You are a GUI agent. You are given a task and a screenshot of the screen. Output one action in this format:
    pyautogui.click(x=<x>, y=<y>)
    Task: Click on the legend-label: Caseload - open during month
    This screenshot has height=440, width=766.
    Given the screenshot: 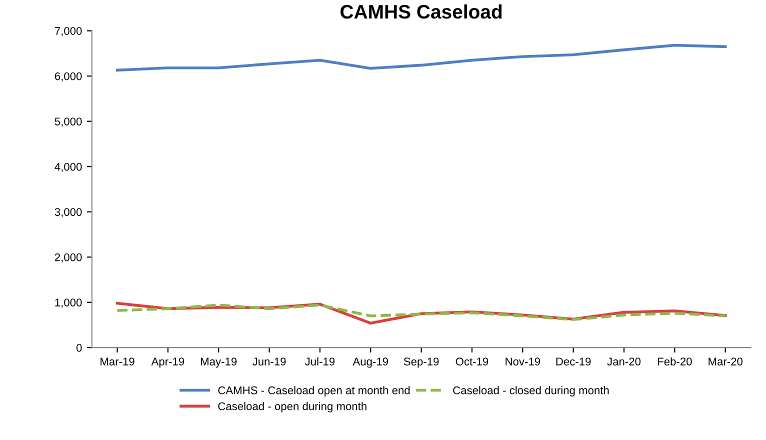 What is the action you would take?
    pyautogui.click(x=292, y=407)
    